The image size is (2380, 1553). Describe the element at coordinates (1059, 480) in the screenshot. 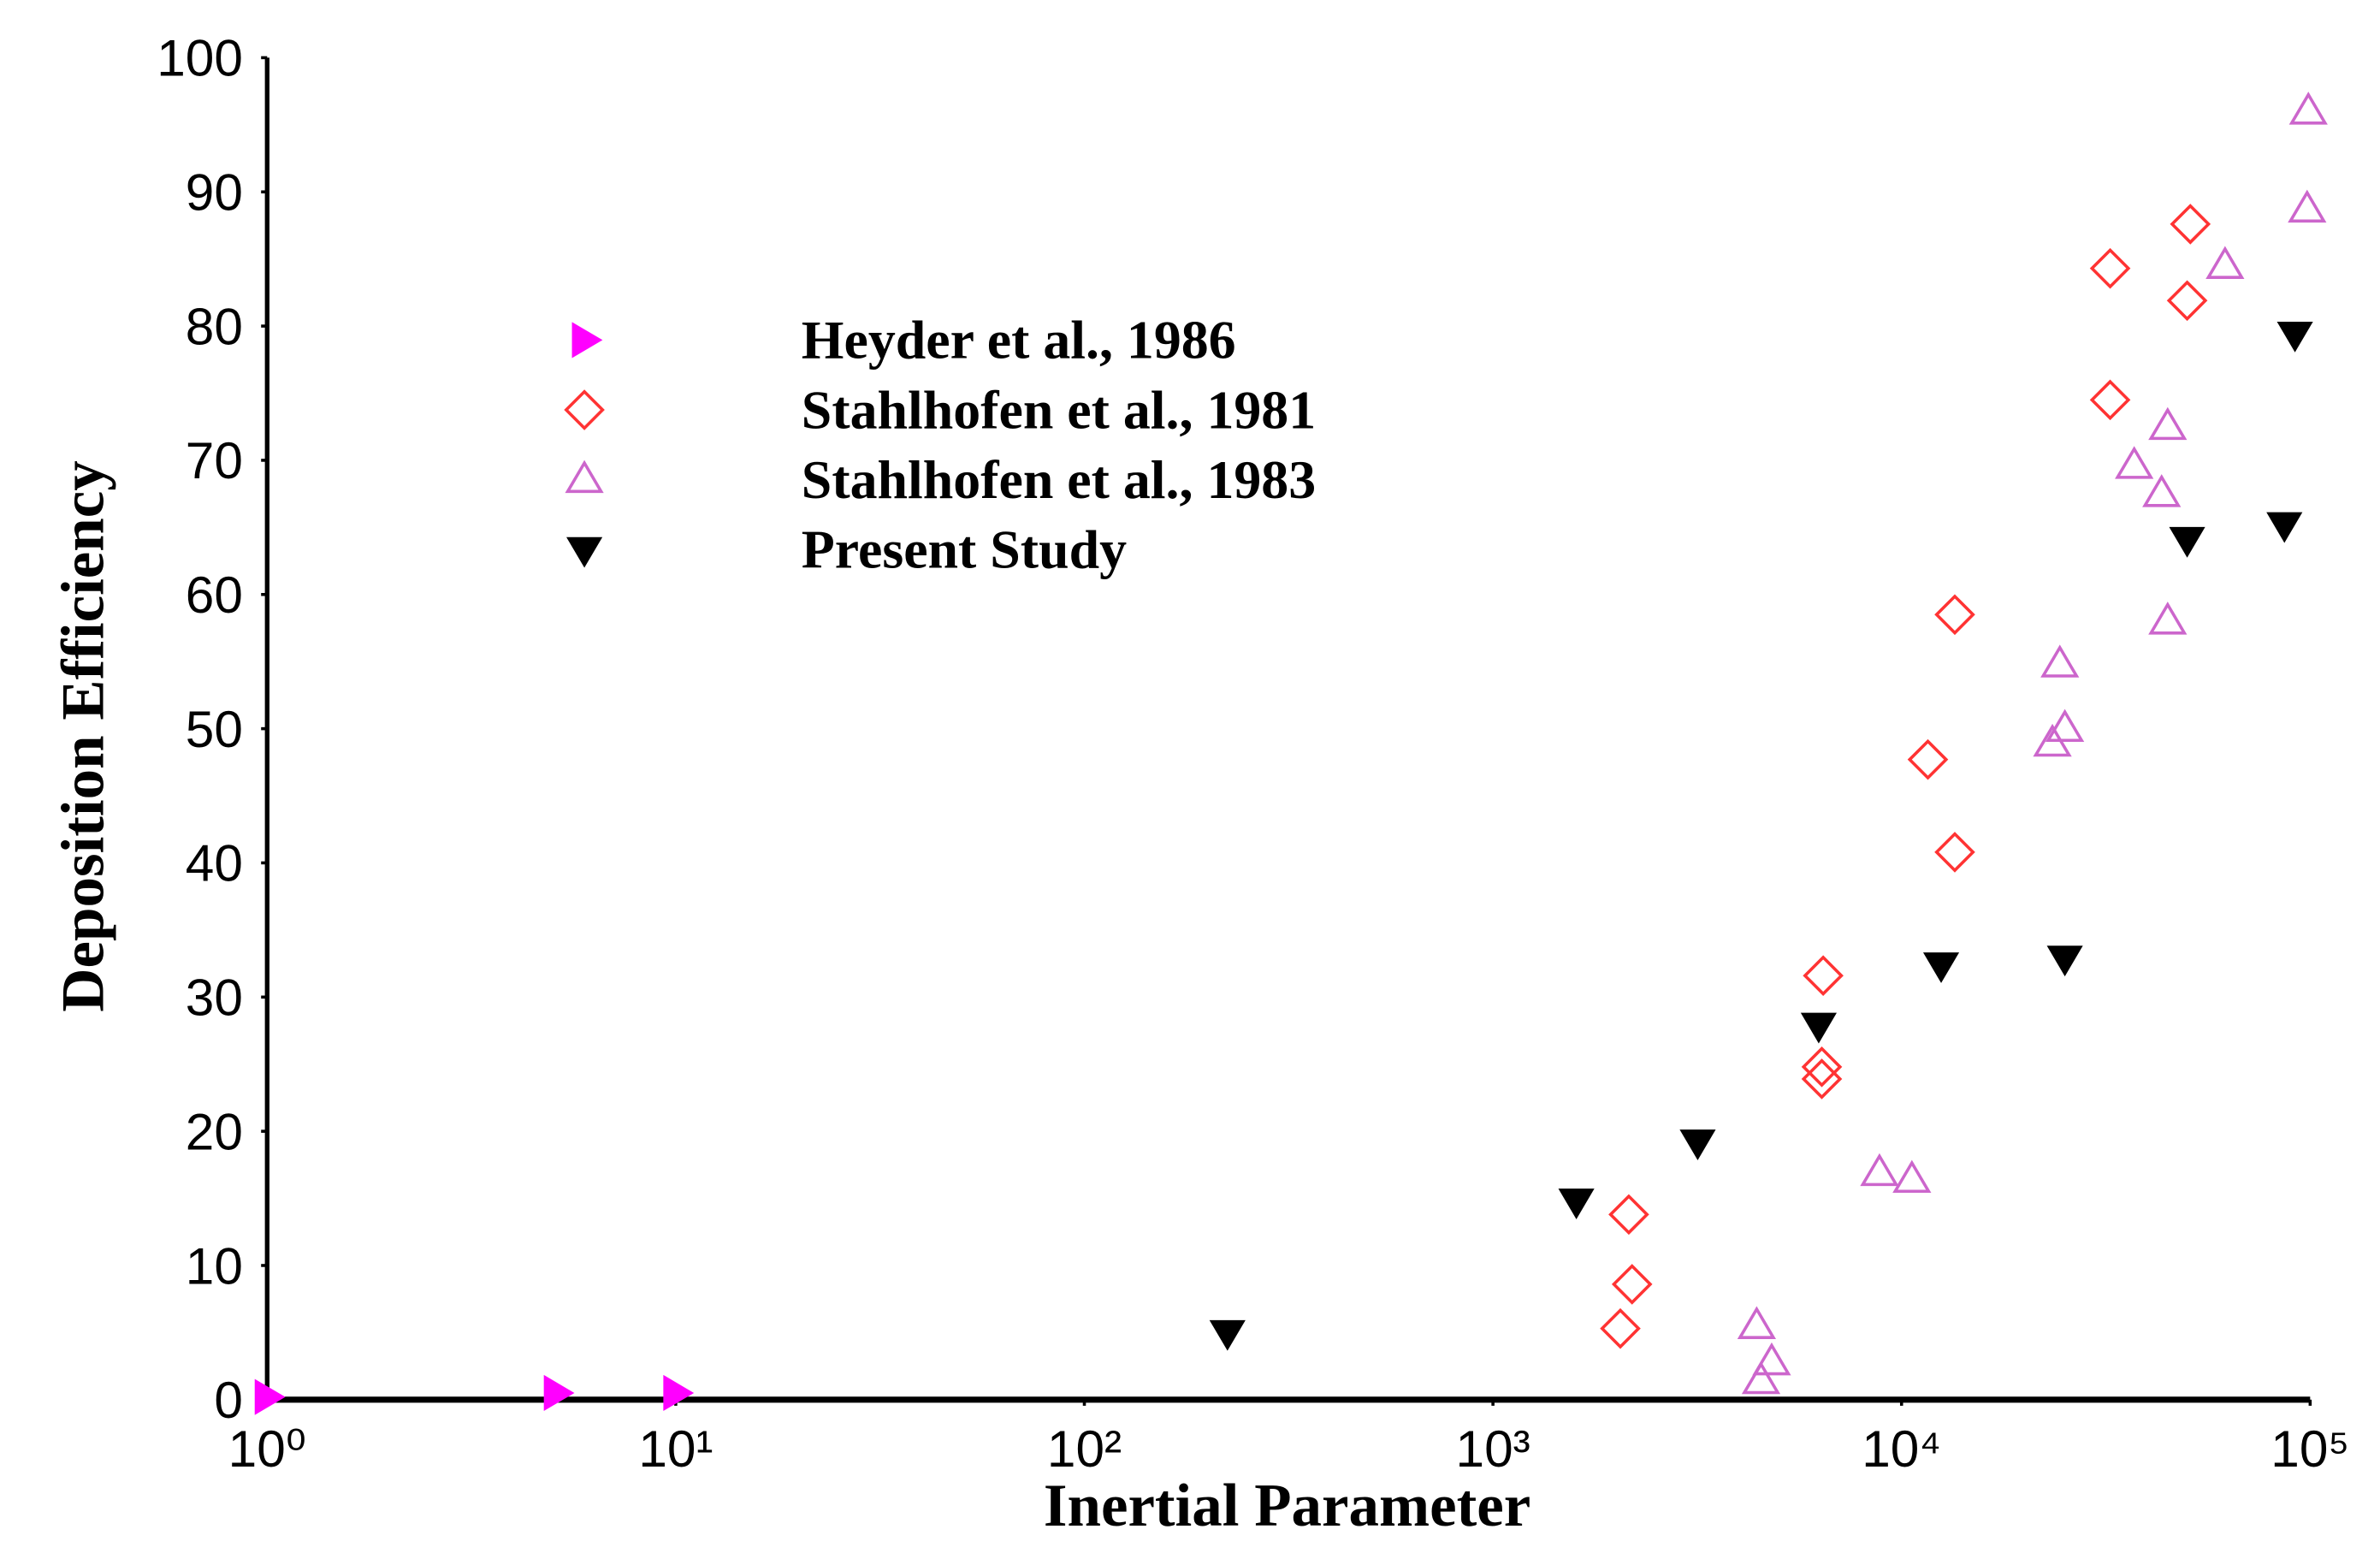

I see `legend-label: Stahlhofen et al., 1983` at that location.